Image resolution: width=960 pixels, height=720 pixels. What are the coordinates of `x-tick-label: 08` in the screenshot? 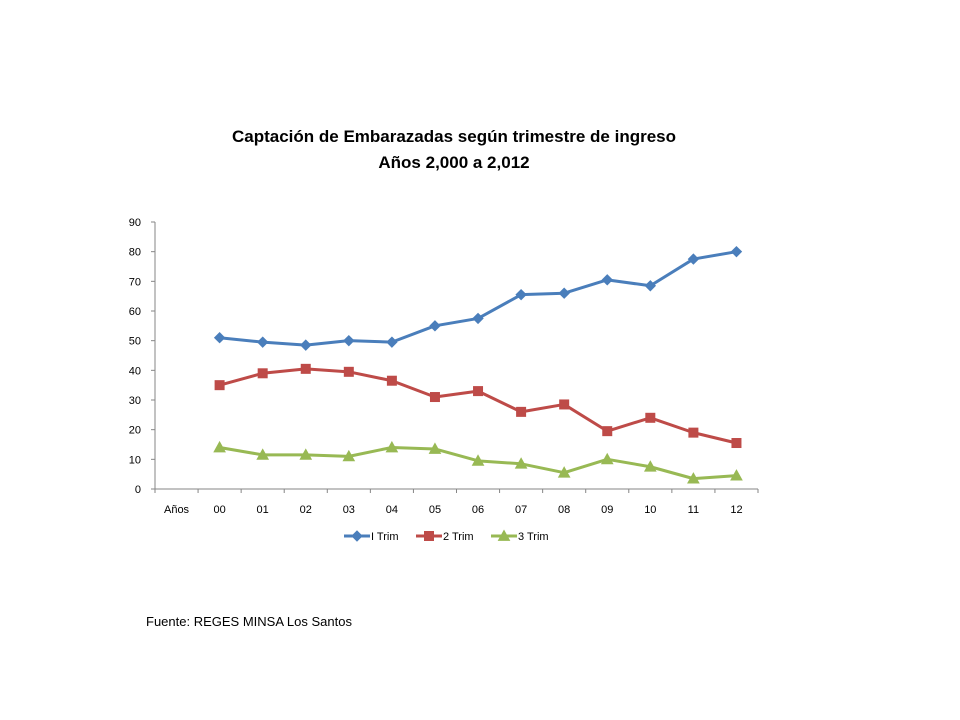 It's located at (564, 510).